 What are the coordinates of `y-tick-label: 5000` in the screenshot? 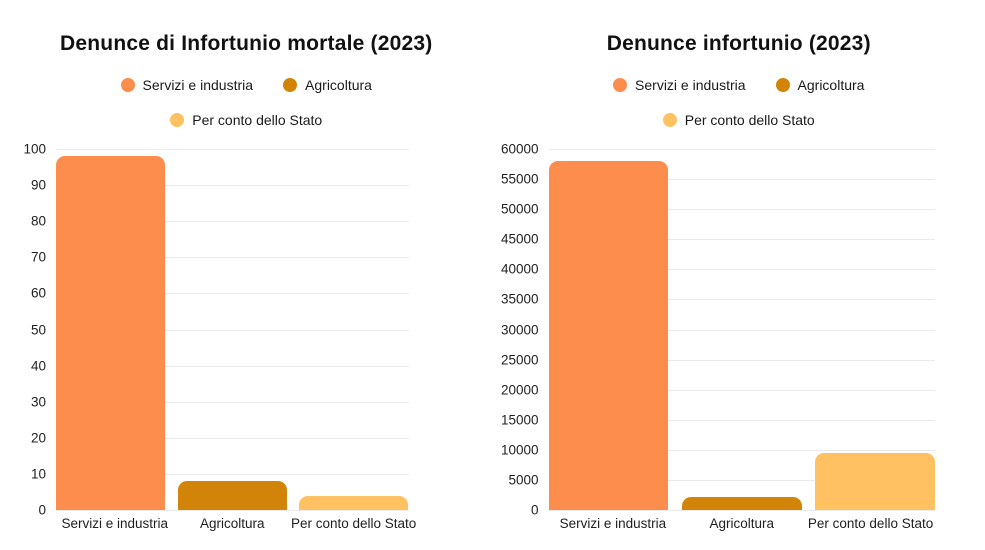 It's located at (523, 480).